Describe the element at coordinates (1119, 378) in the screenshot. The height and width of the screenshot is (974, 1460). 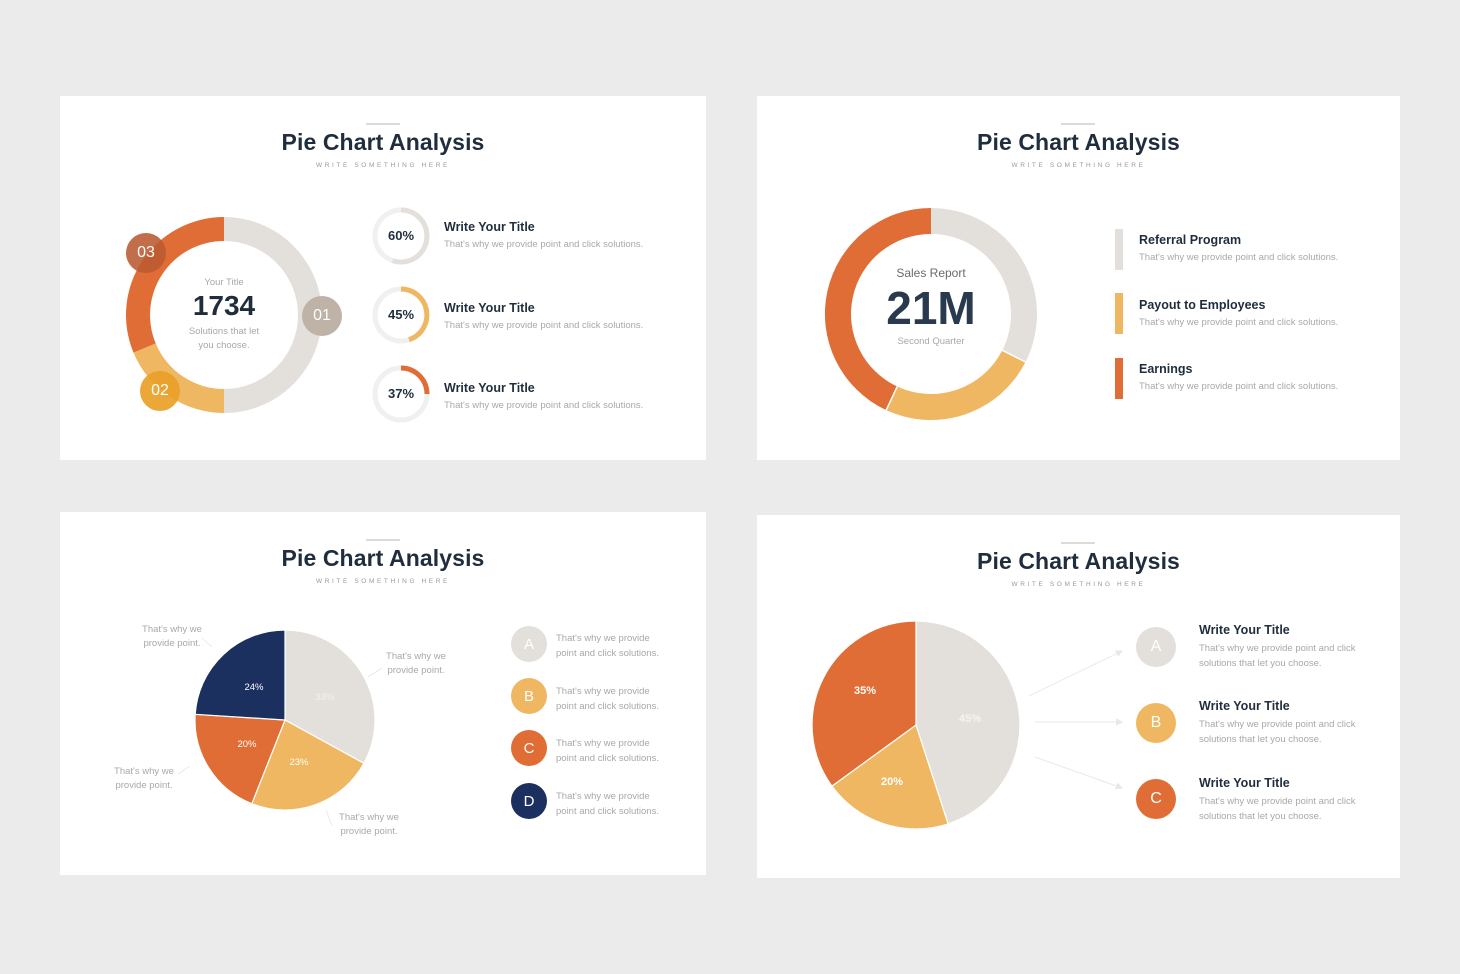
I see `legend-swatch-earnings` at that location.